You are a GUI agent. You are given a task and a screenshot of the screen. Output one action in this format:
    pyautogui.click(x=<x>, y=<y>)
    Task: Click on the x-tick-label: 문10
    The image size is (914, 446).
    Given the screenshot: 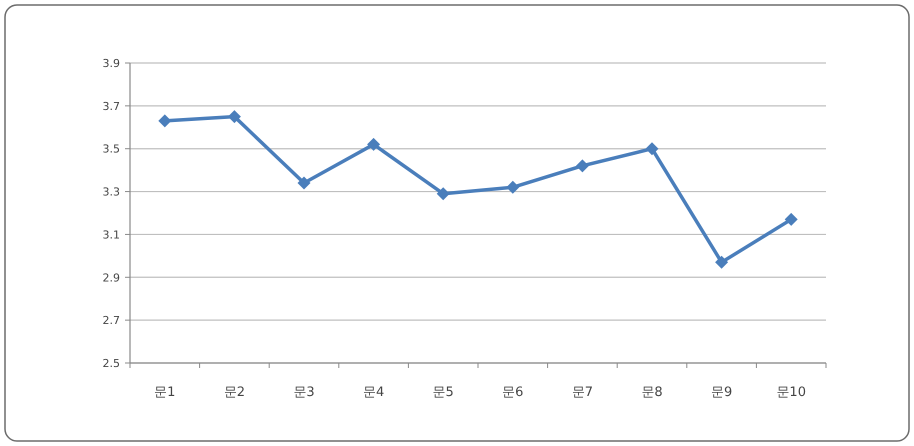 What is the action you would take?
    pyautogui.click(x=791, y=392)
    